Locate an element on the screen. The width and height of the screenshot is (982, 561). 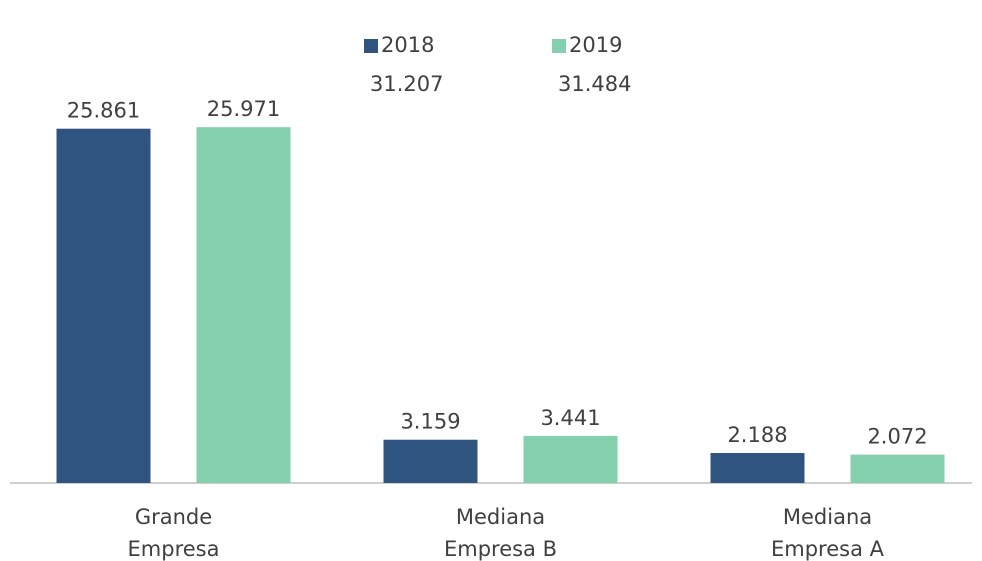
value-label: 2.188 is located at coordinates (757, 435).